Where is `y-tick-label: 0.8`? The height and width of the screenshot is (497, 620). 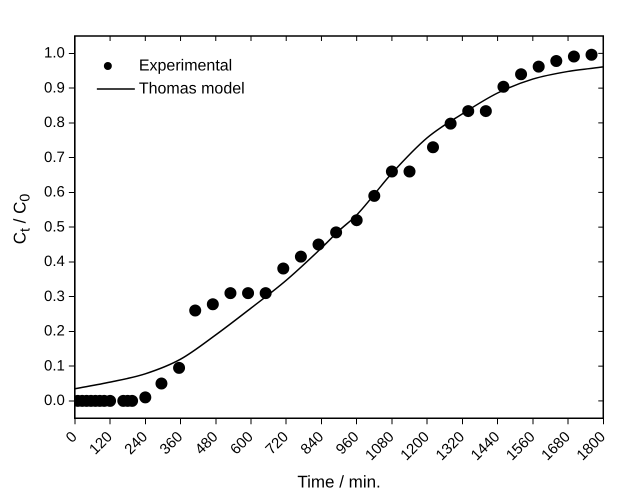 y-tick-label: 0.8 is located at coordinates (54, 123).